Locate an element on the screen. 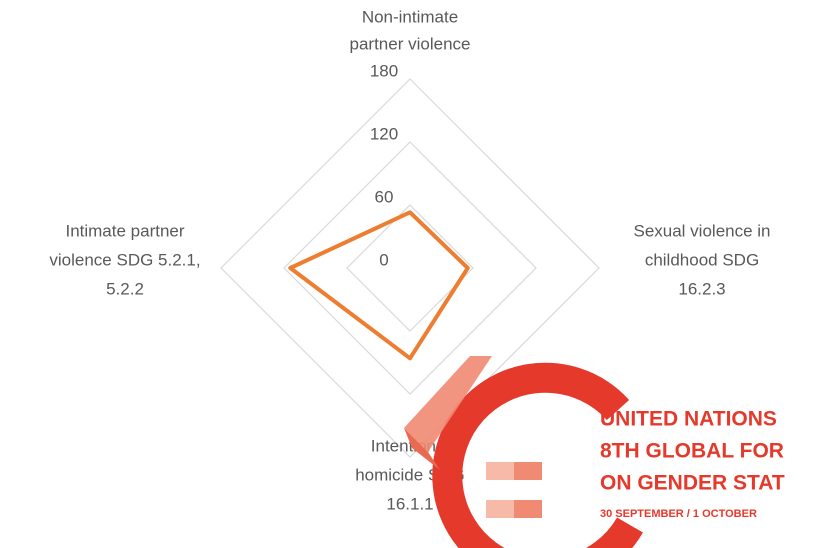 Image resolution: width=816 pixels, height=548 pixels. data-line is located at coordinates (379, 285).